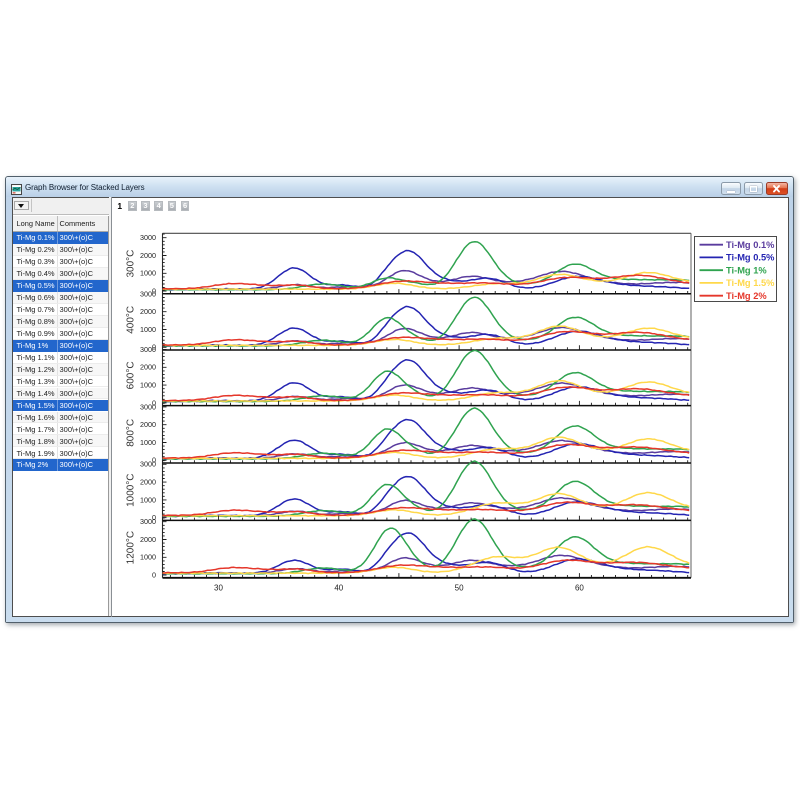 This screenshot has width=800, height=800. What do you see at coordinates (750, 283) in the screenshot?
I see `svg-text: Ti-Mg 1.5%` at bounding box center [750, 283].